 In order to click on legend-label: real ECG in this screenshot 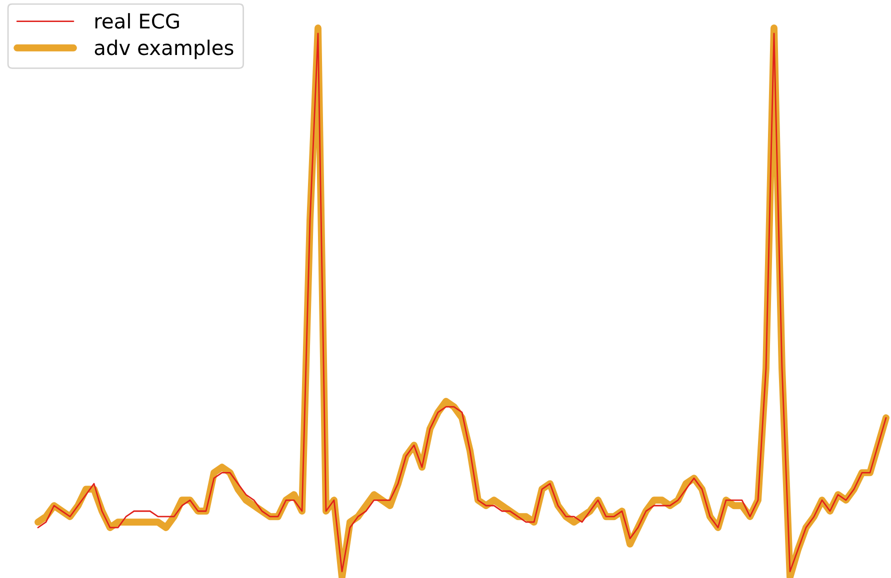, I will do `click(137, 21)`.